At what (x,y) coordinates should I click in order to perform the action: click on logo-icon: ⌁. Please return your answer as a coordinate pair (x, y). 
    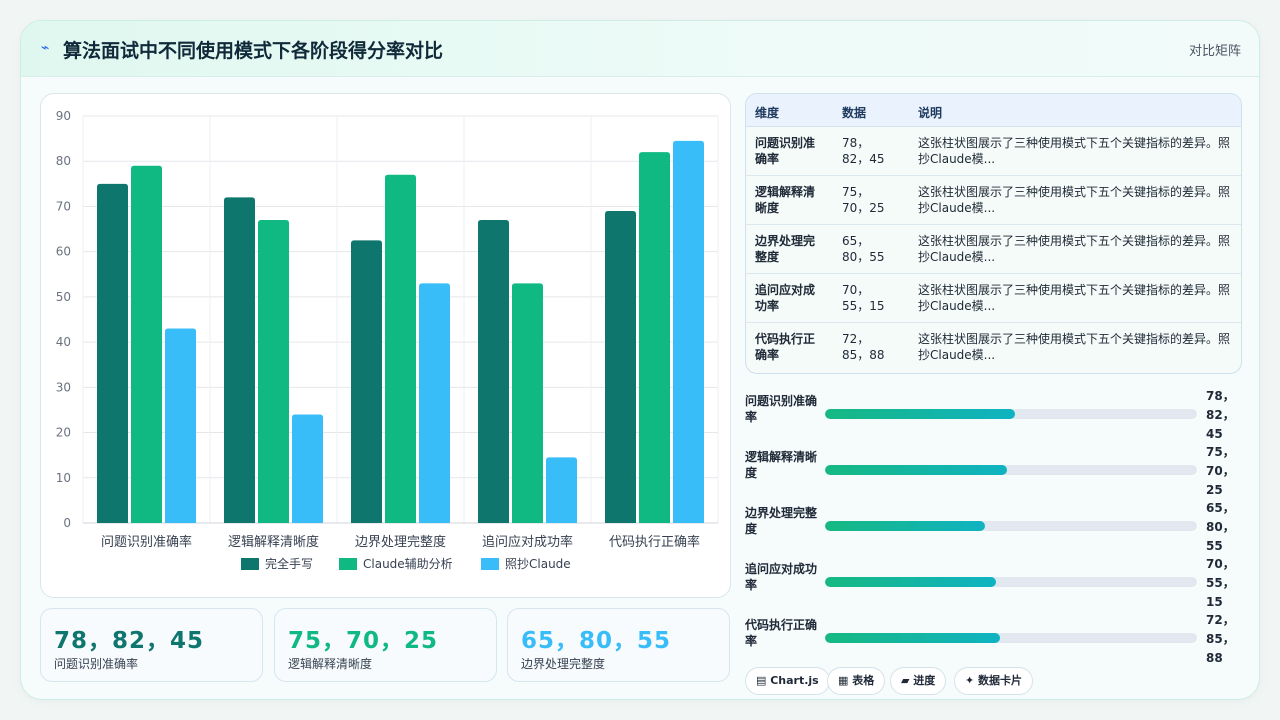
    Looking at the image, I should click on (45, 48).